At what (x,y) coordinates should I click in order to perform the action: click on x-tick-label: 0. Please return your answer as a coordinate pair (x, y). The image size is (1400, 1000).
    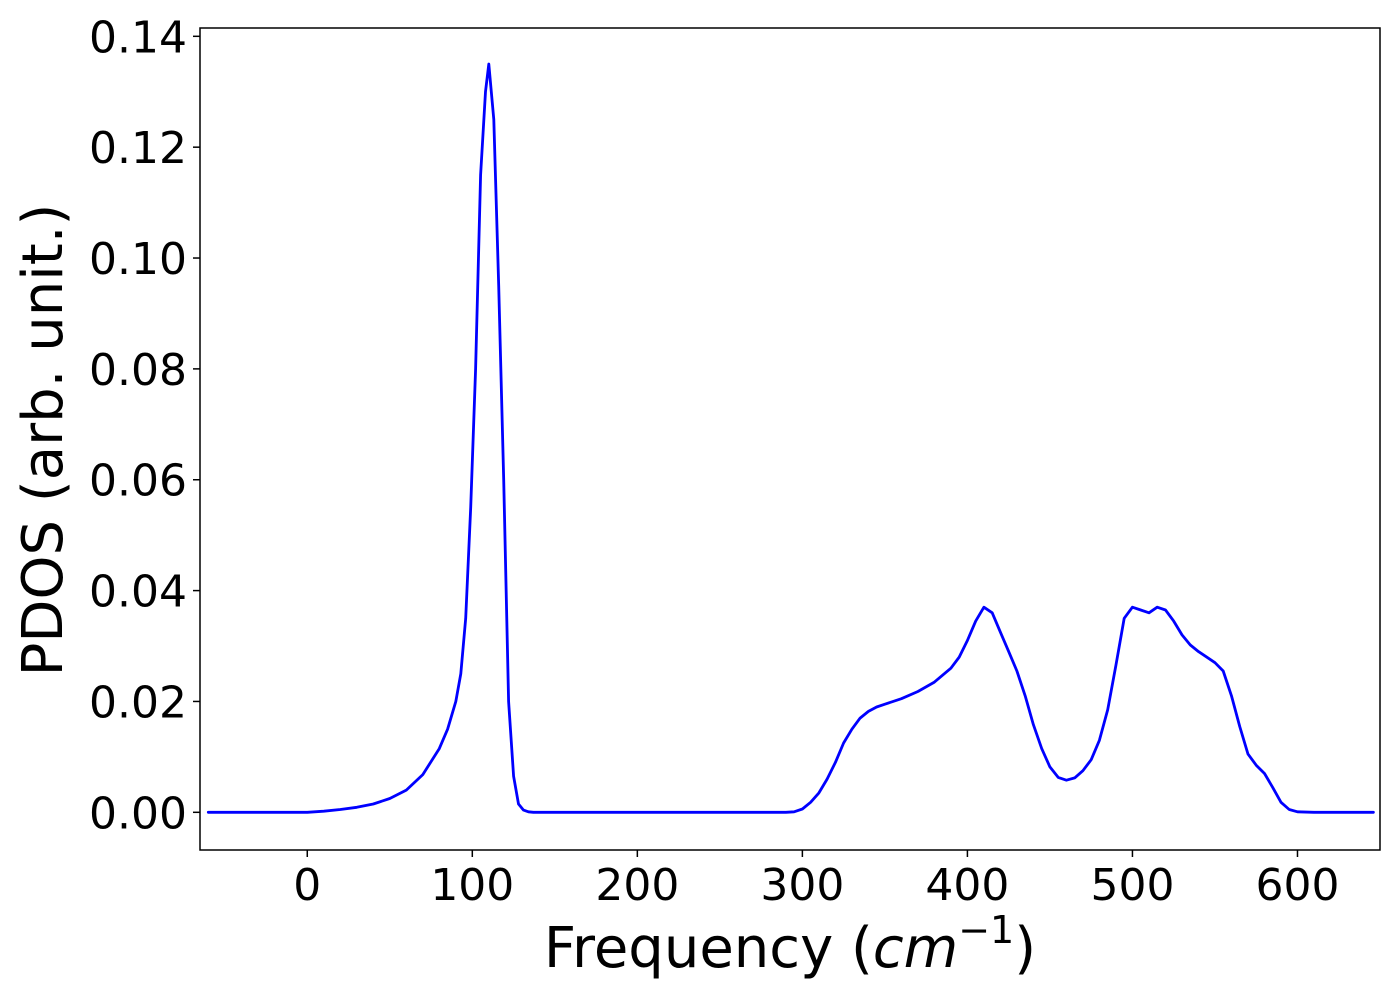
    Looking at the image, I should click on (307, 885).